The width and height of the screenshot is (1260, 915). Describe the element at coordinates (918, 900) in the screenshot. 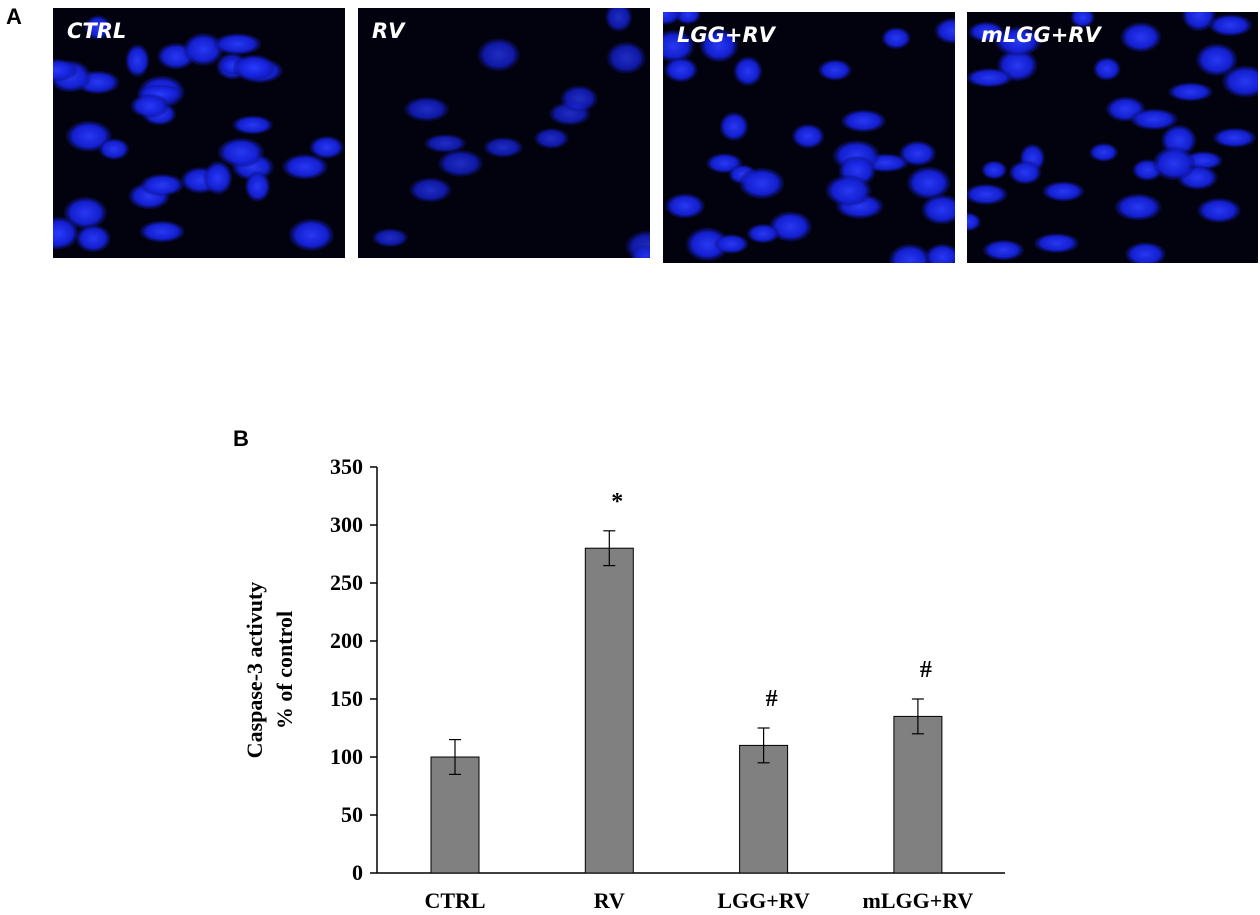

I see `x-tick-label: mLGG+RV` at that location.